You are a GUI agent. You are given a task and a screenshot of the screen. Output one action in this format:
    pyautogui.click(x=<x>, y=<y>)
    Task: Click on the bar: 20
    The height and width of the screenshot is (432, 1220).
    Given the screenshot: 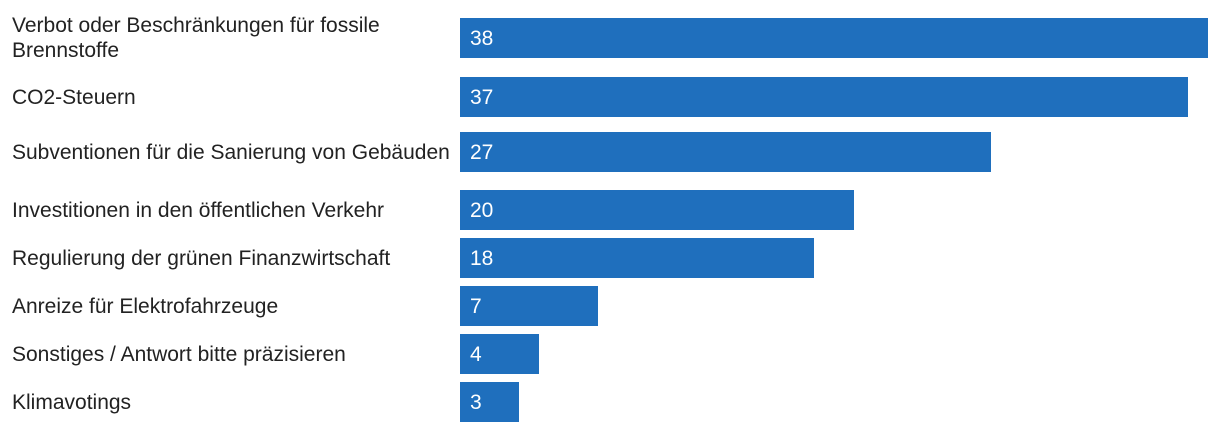 What is the action you would take?
    pyautogui.click(x=657, y=210)
    